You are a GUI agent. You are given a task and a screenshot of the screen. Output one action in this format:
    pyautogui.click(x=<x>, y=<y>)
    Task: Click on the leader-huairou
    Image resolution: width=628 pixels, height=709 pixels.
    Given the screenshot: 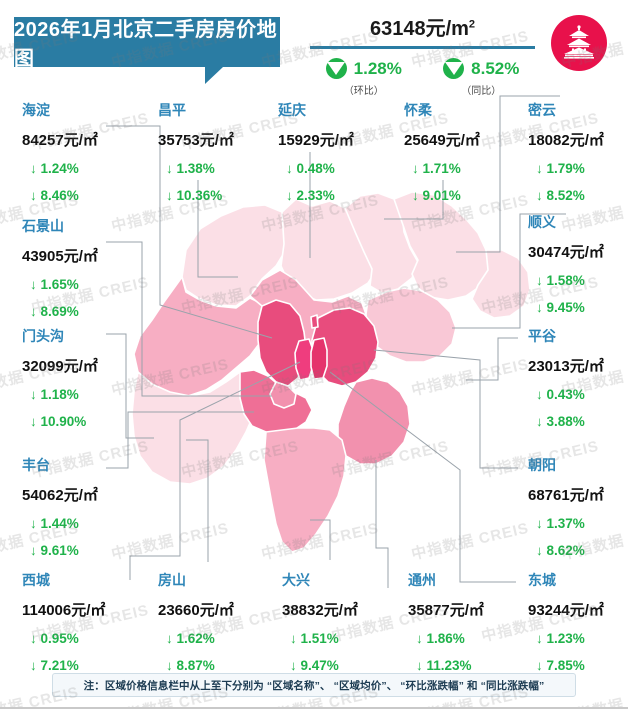 What is the action you would take?
    pyautogui.click(x=414, y=200)
    